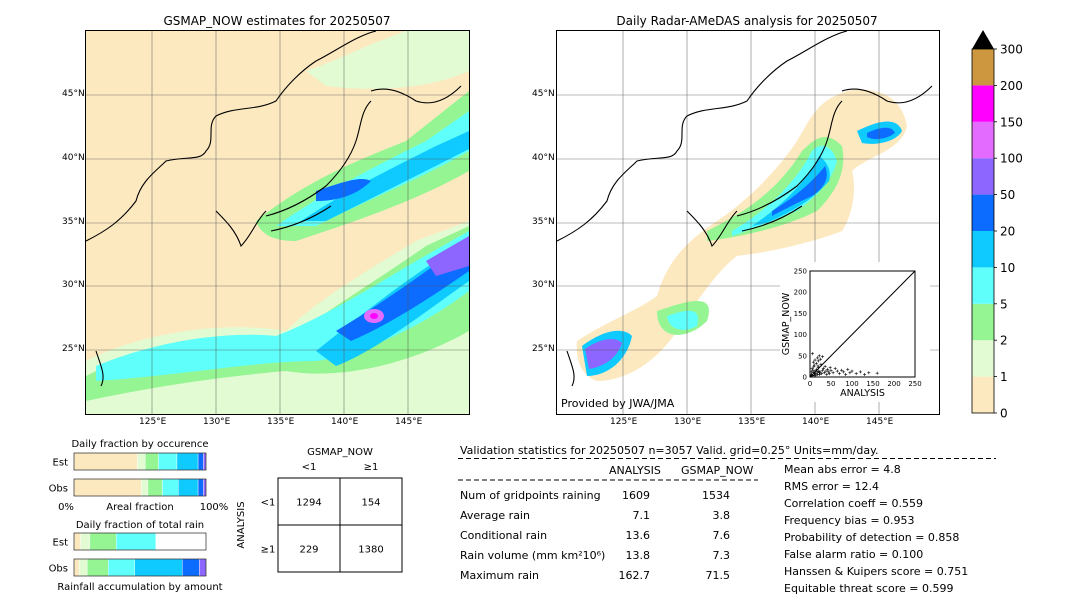 This screenshot has width=1080, height=612. I want to click on occurrence-tick-100: 100%, so click(214, 507).